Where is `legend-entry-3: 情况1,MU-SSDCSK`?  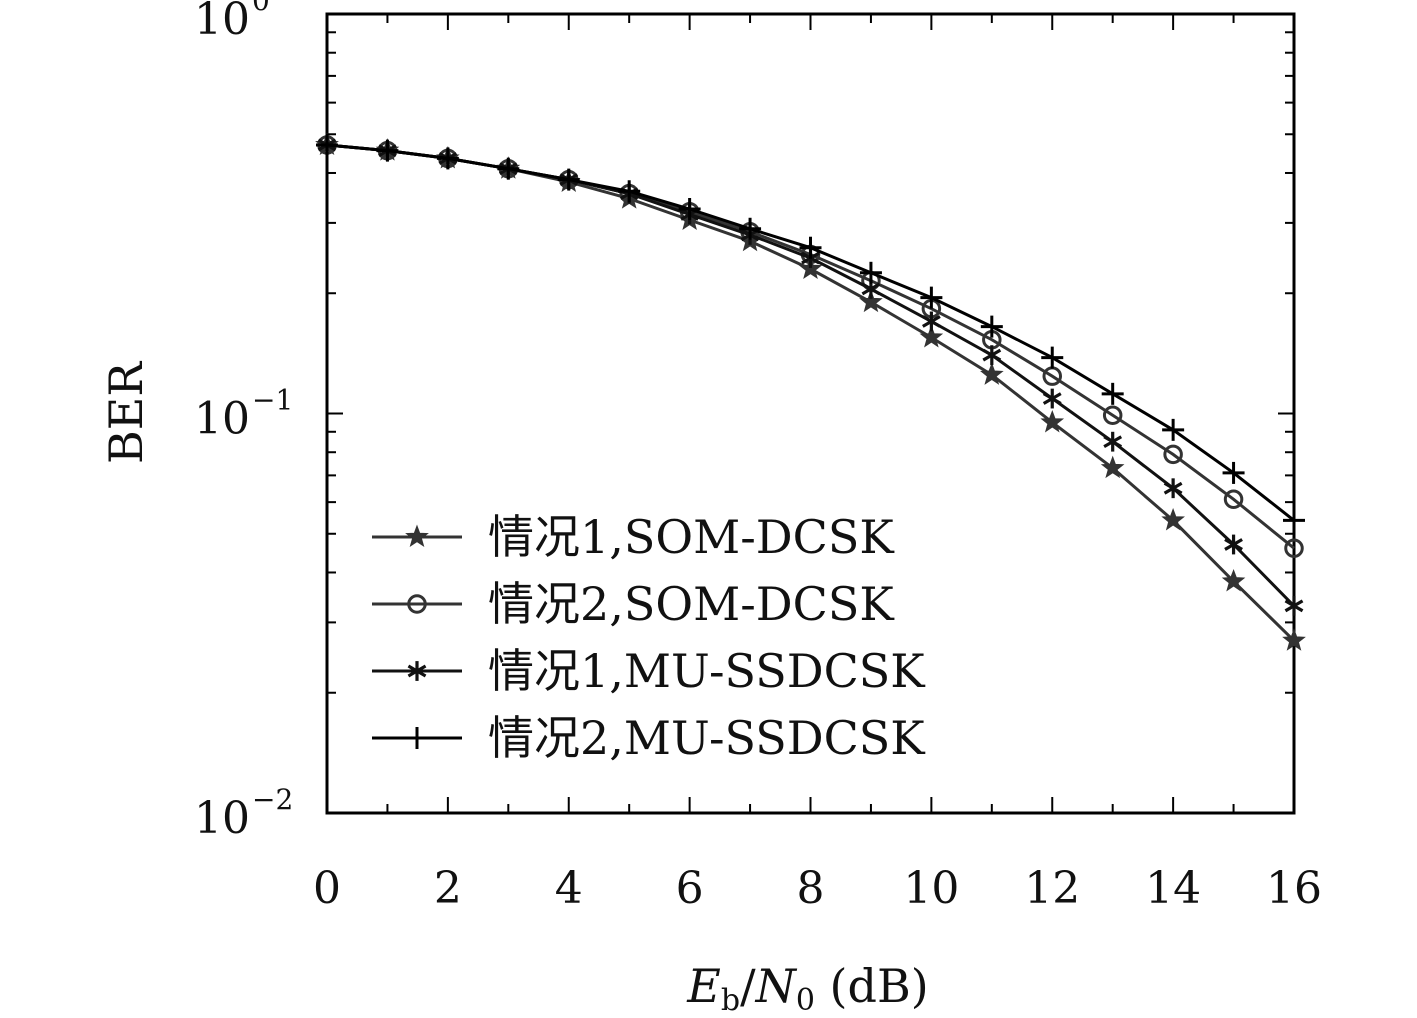
legend-entry-3: 情况1,MU-SSDCSK is located at coordinates (649, 671).